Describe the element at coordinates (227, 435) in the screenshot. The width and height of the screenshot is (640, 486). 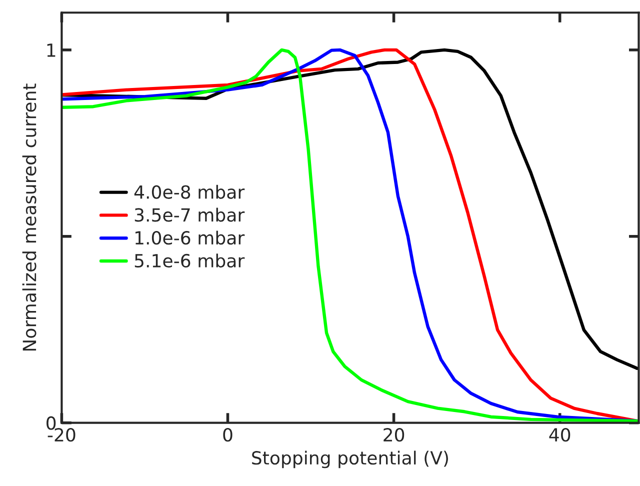
I see `x-tick-label: 0` at that location.